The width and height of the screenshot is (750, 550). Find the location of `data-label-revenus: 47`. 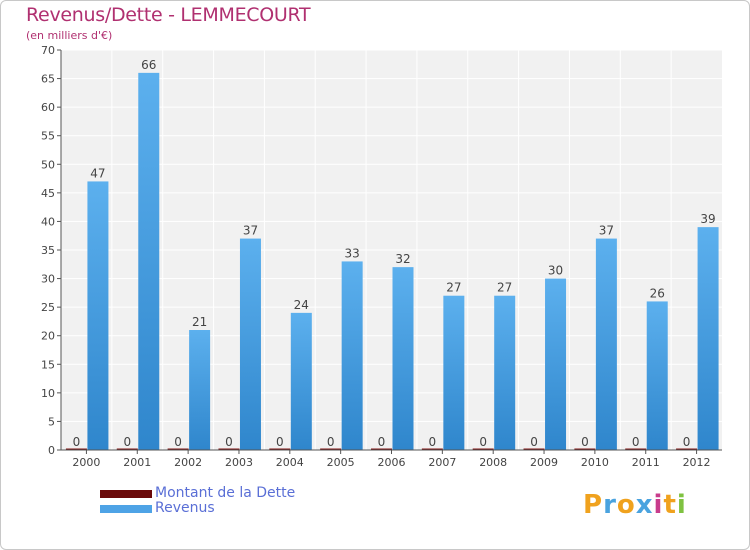

data-label-revenus: 47 is located at coordinates (97, 173).